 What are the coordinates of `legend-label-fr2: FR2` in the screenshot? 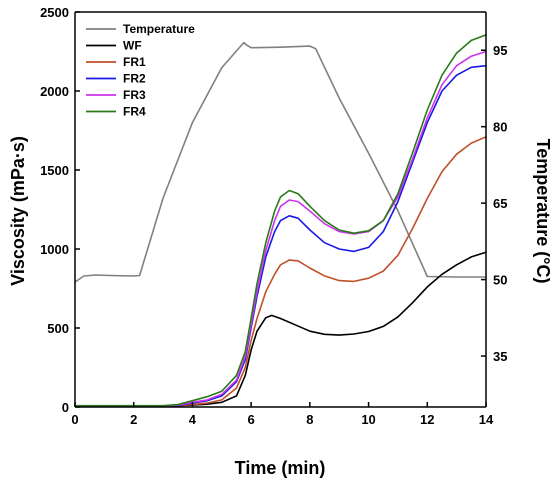 It's located at (134, 79).